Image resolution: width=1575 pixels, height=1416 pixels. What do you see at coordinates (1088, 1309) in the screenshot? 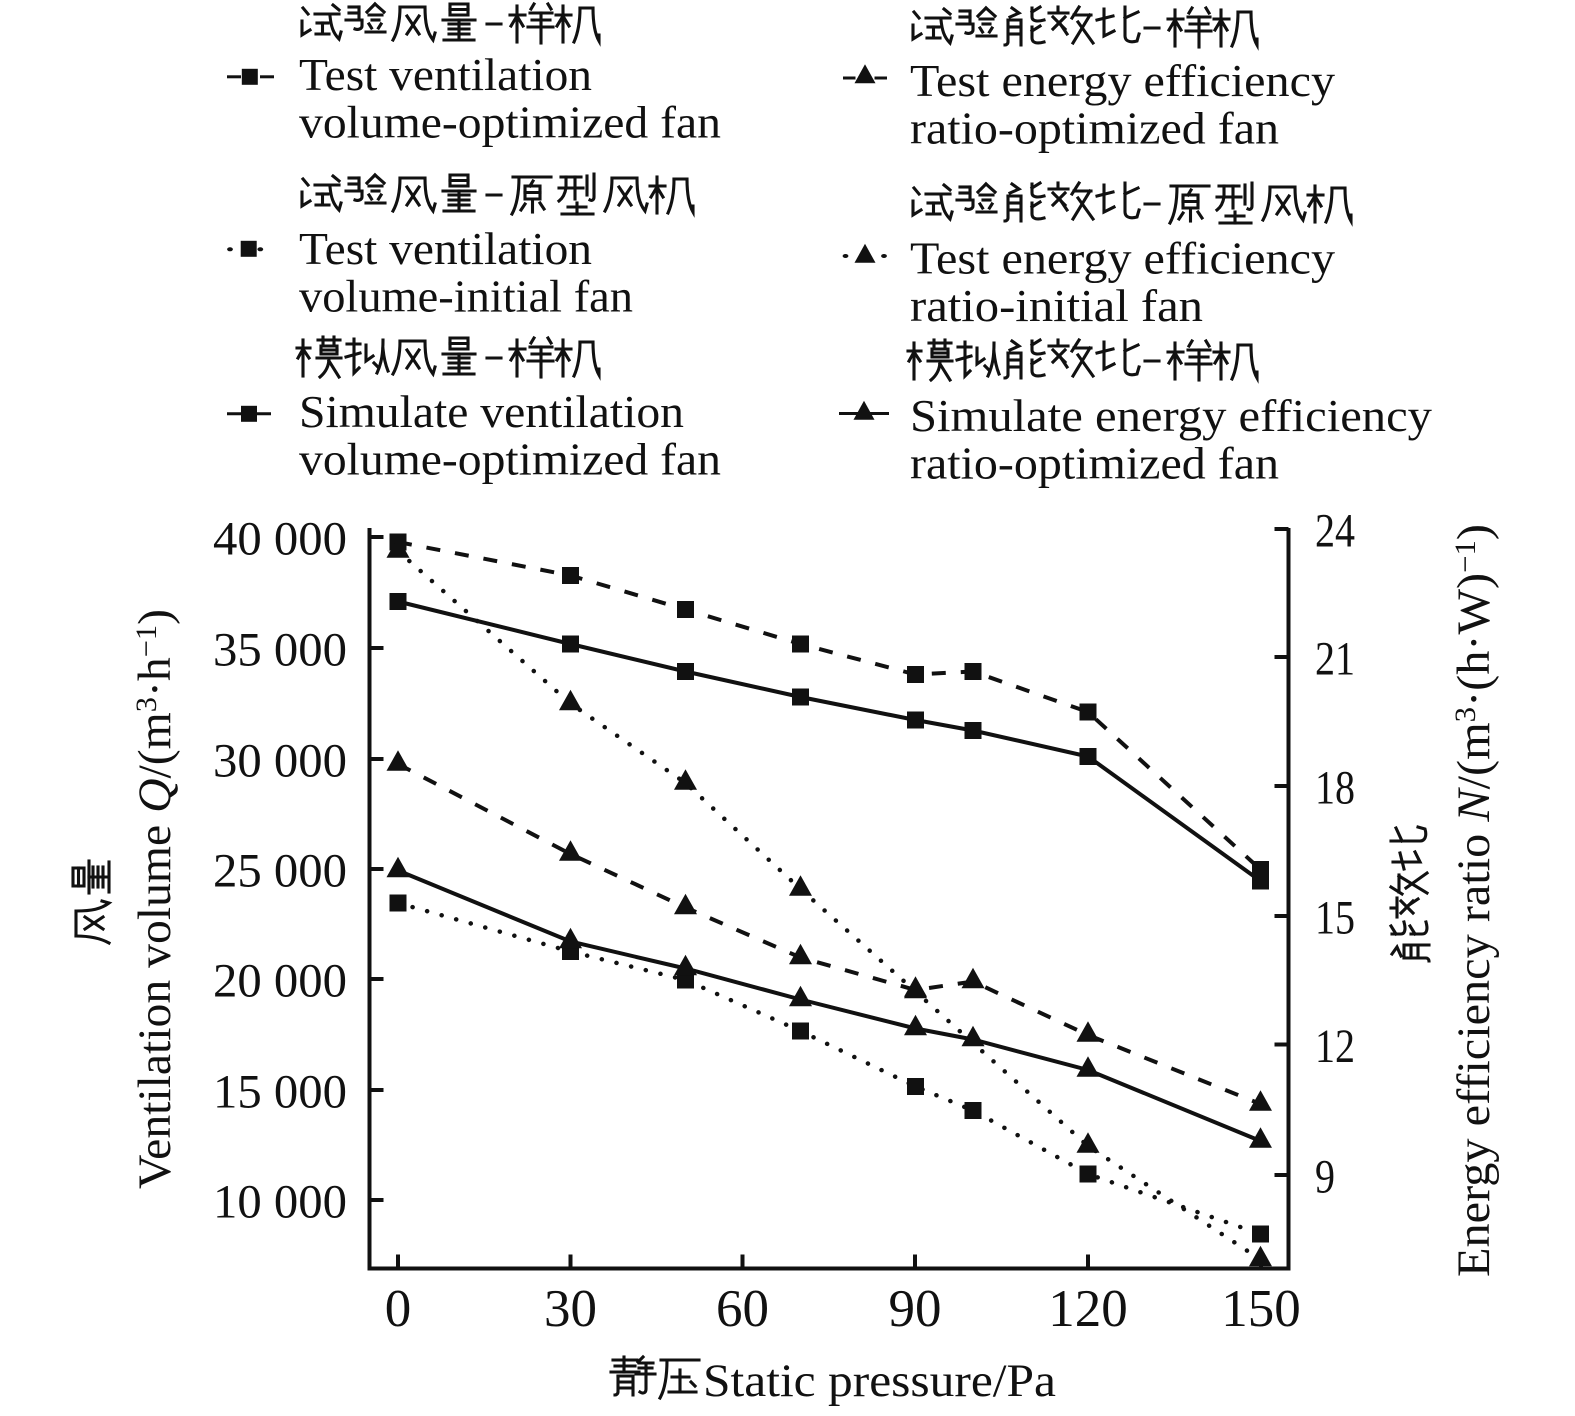
I see `svg-text: 120` at bounding box center [1088, 1309].